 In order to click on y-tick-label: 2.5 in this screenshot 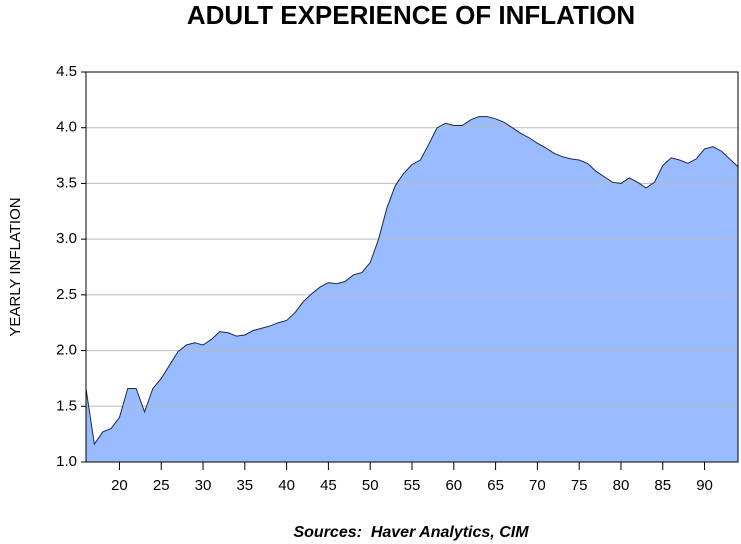, I will do `click(66, 294)`.